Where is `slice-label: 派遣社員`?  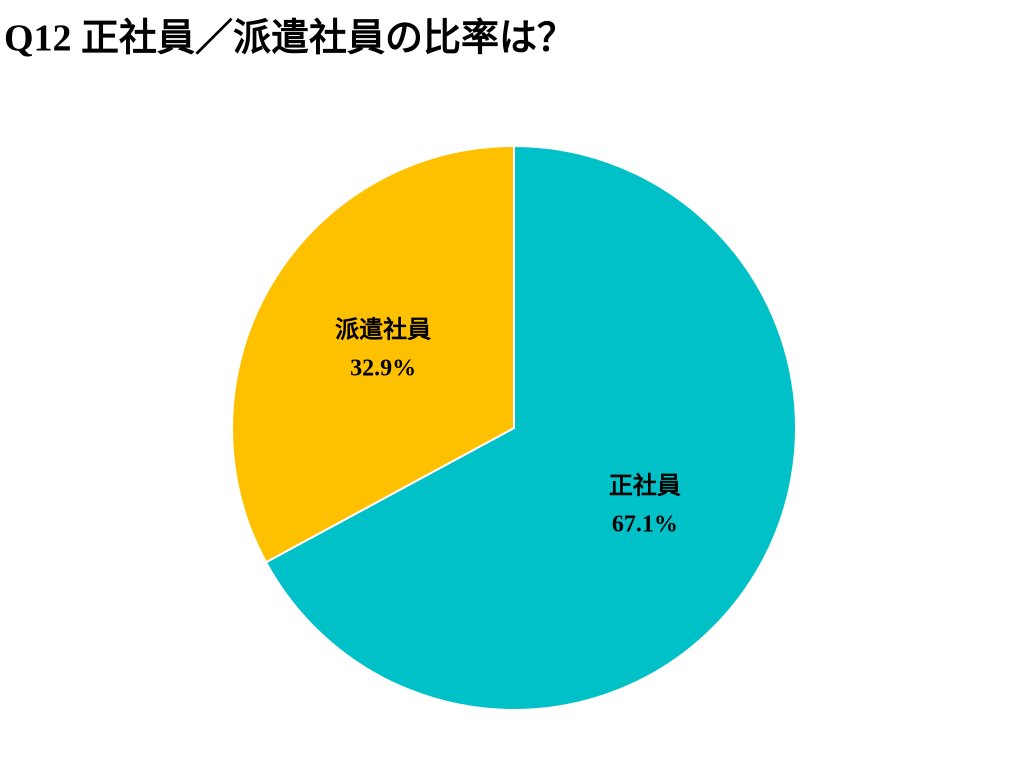 slice-label: 派遣社員 is located at coordinates (383, 330).